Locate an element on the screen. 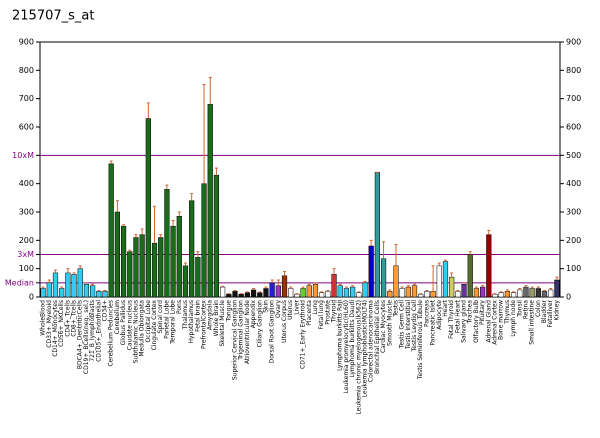 The height and width of the screenshot is (438, 600). y-tick-label: 100 is located at coordinates (26, 268).